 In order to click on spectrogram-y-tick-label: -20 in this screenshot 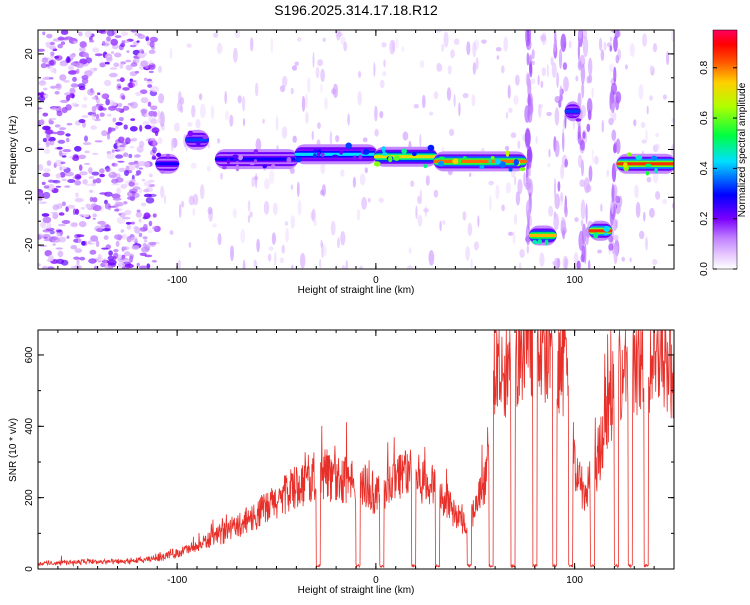, I will do `click(29, 244)`.